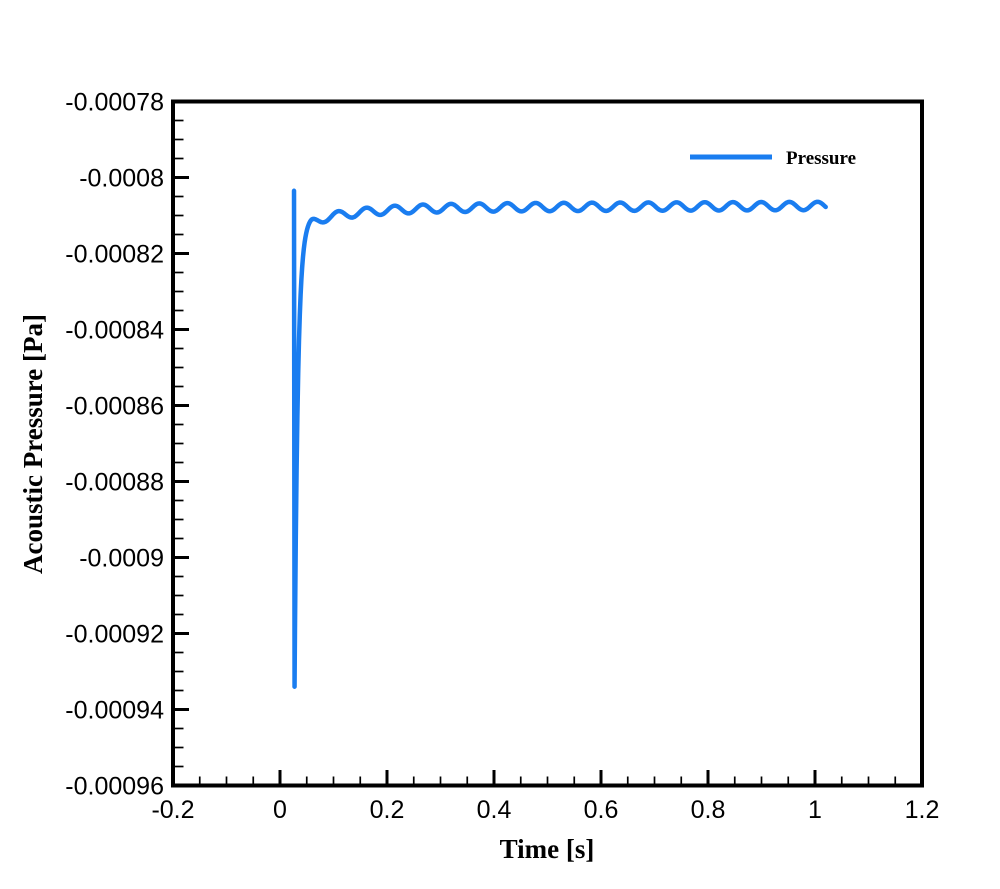  What do you see at coordinates (494, 810) in the screenshot?
I see `x-tick-label: 0.4` at bounding box center [494, 810].